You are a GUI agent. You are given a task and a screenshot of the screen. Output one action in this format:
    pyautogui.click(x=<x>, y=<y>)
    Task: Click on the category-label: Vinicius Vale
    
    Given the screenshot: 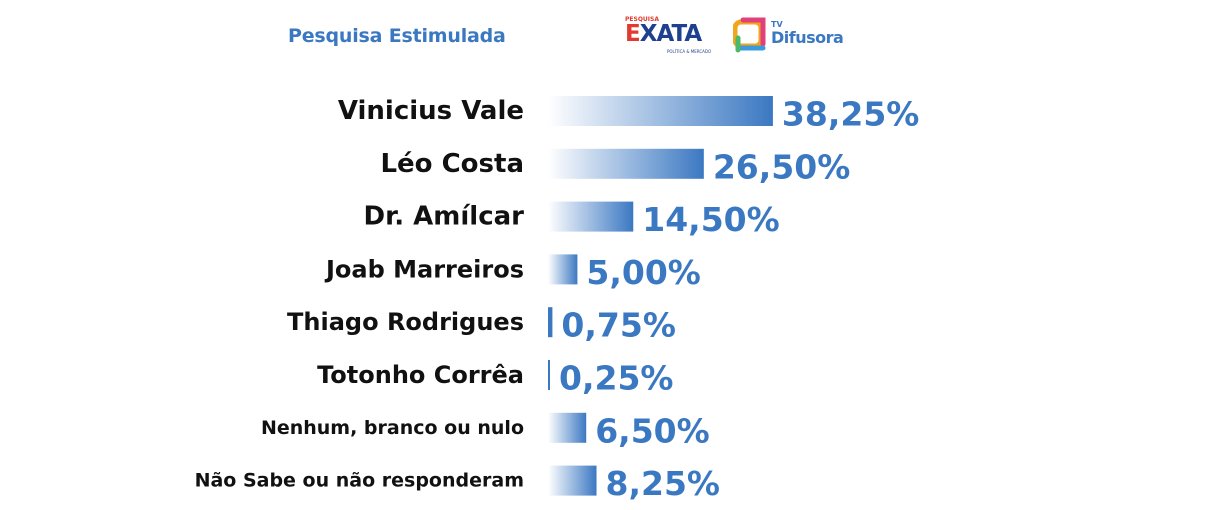 What is the action you would take?
    pyautogui.click(x=431, y=111)
    